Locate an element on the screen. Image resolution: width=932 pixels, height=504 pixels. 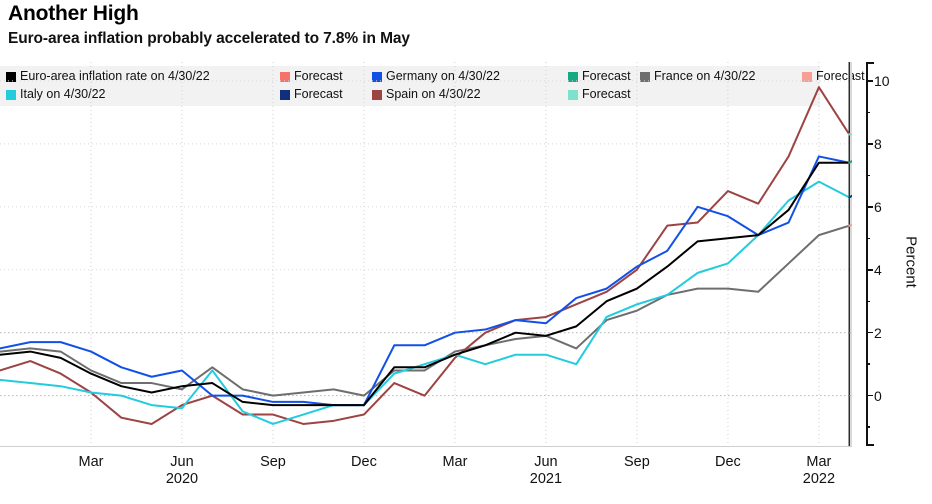
x-axis-tick-label: Jun 2021 is located at coordinates (546, 471).